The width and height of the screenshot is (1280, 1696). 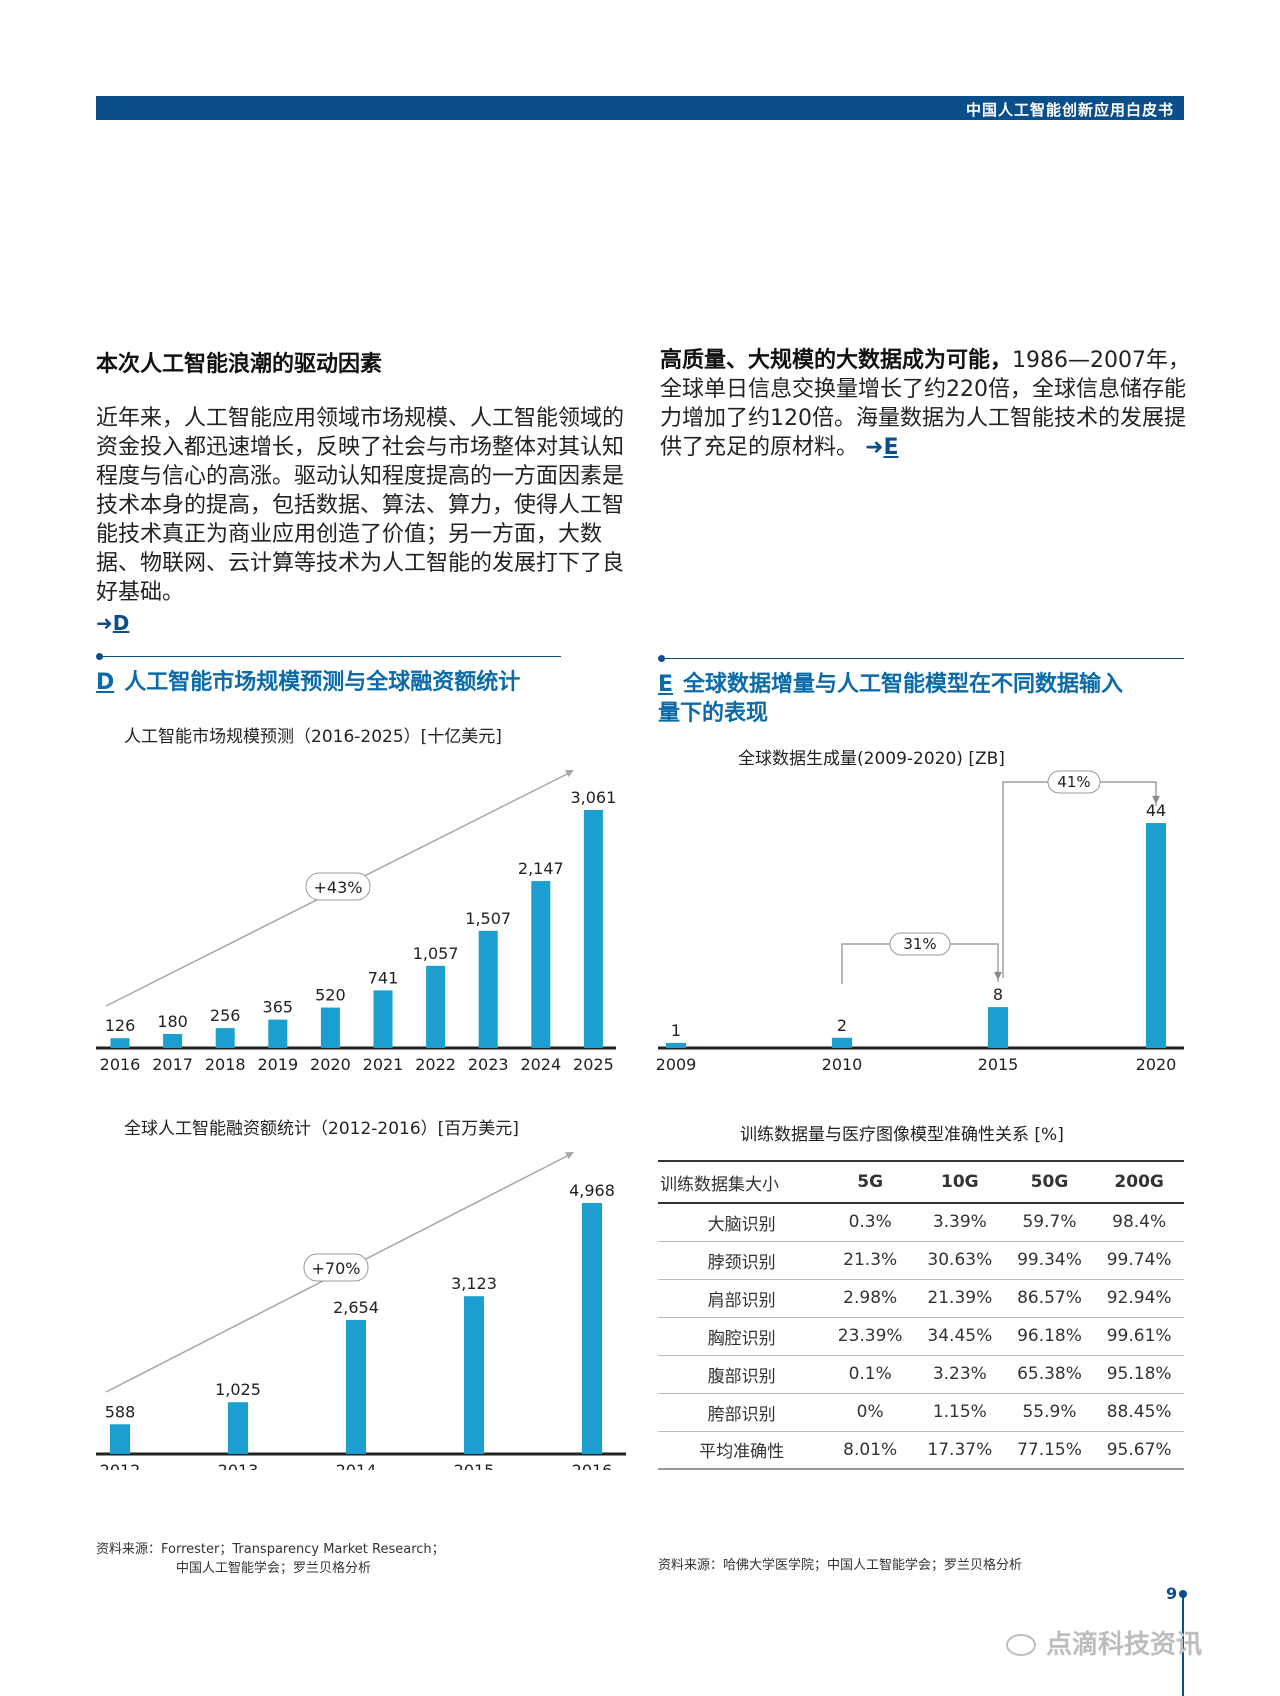 I want to click on table-cell: 腹部识别, so click(x=742, y=1374).